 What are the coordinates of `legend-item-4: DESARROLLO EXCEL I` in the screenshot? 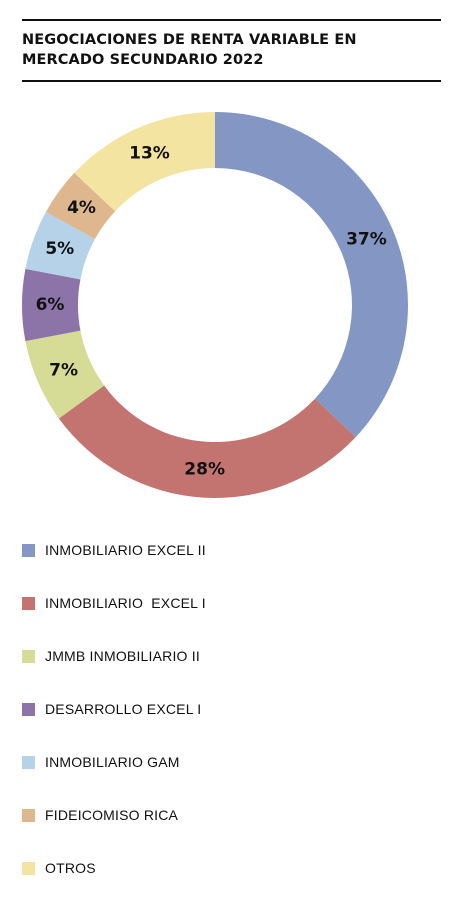 It's located at (111, 709).